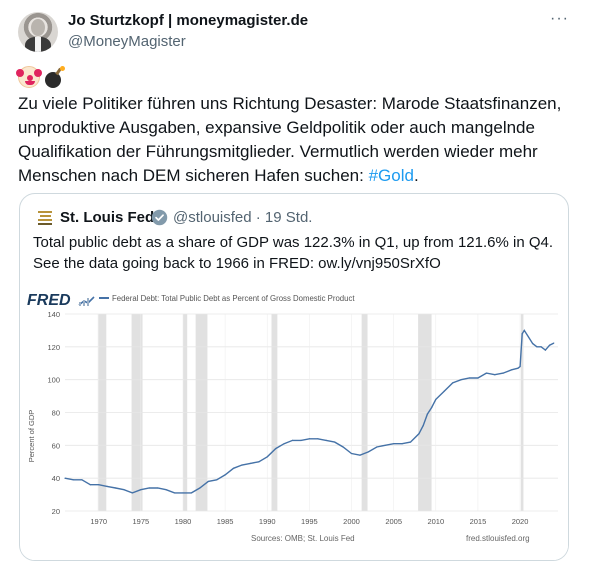  Describe the element at coordinates (478, 521) in the screenshot. I see `x-tick-label-2015: 2015` at that location.